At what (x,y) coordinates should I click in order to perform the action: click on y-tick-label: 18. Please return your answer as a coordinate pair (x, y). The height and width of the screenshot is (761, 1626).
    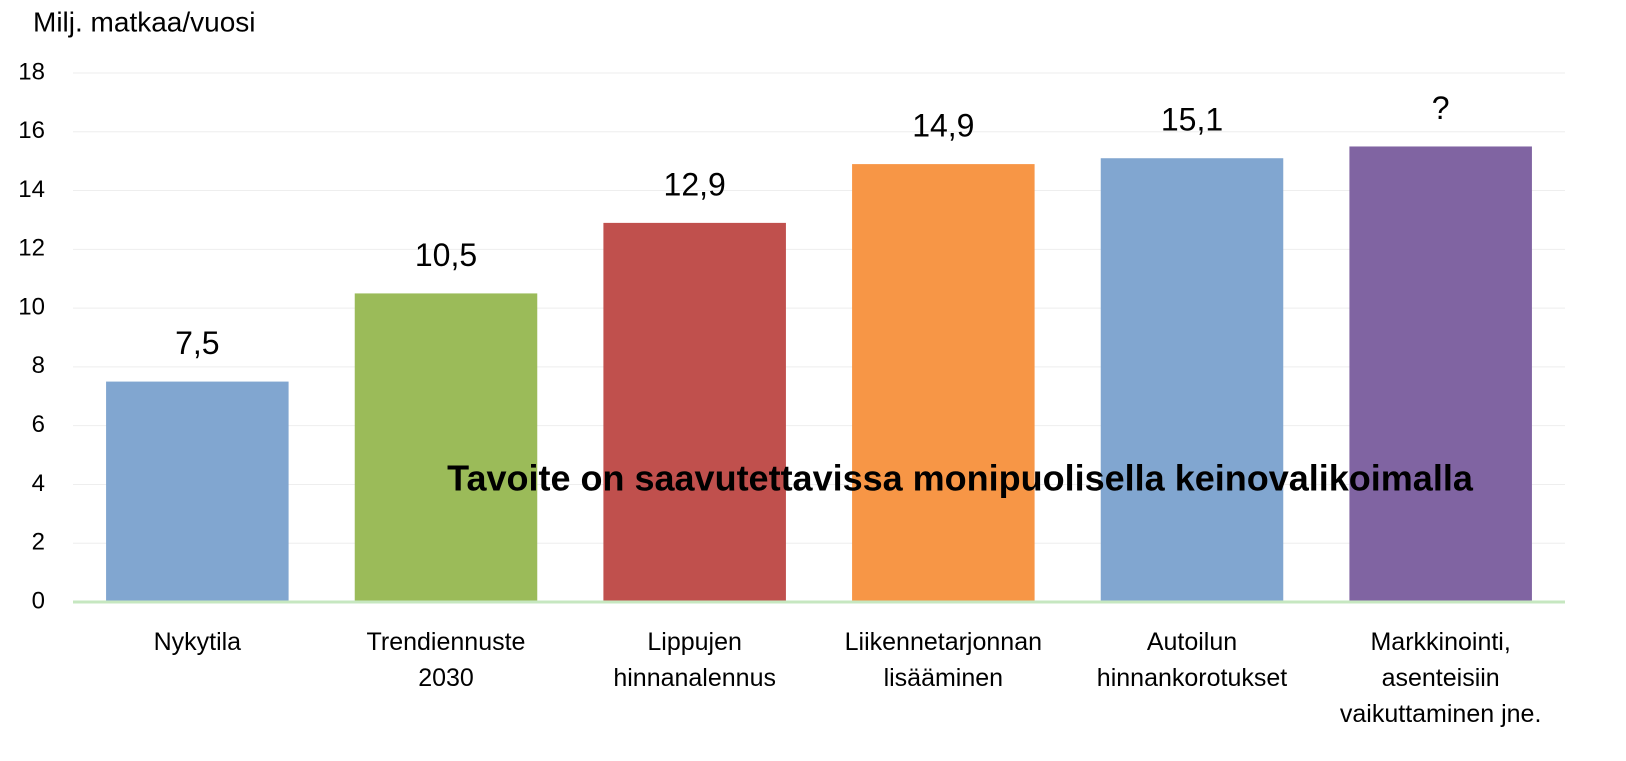
    Looking at the image, I should click on (31, 71).